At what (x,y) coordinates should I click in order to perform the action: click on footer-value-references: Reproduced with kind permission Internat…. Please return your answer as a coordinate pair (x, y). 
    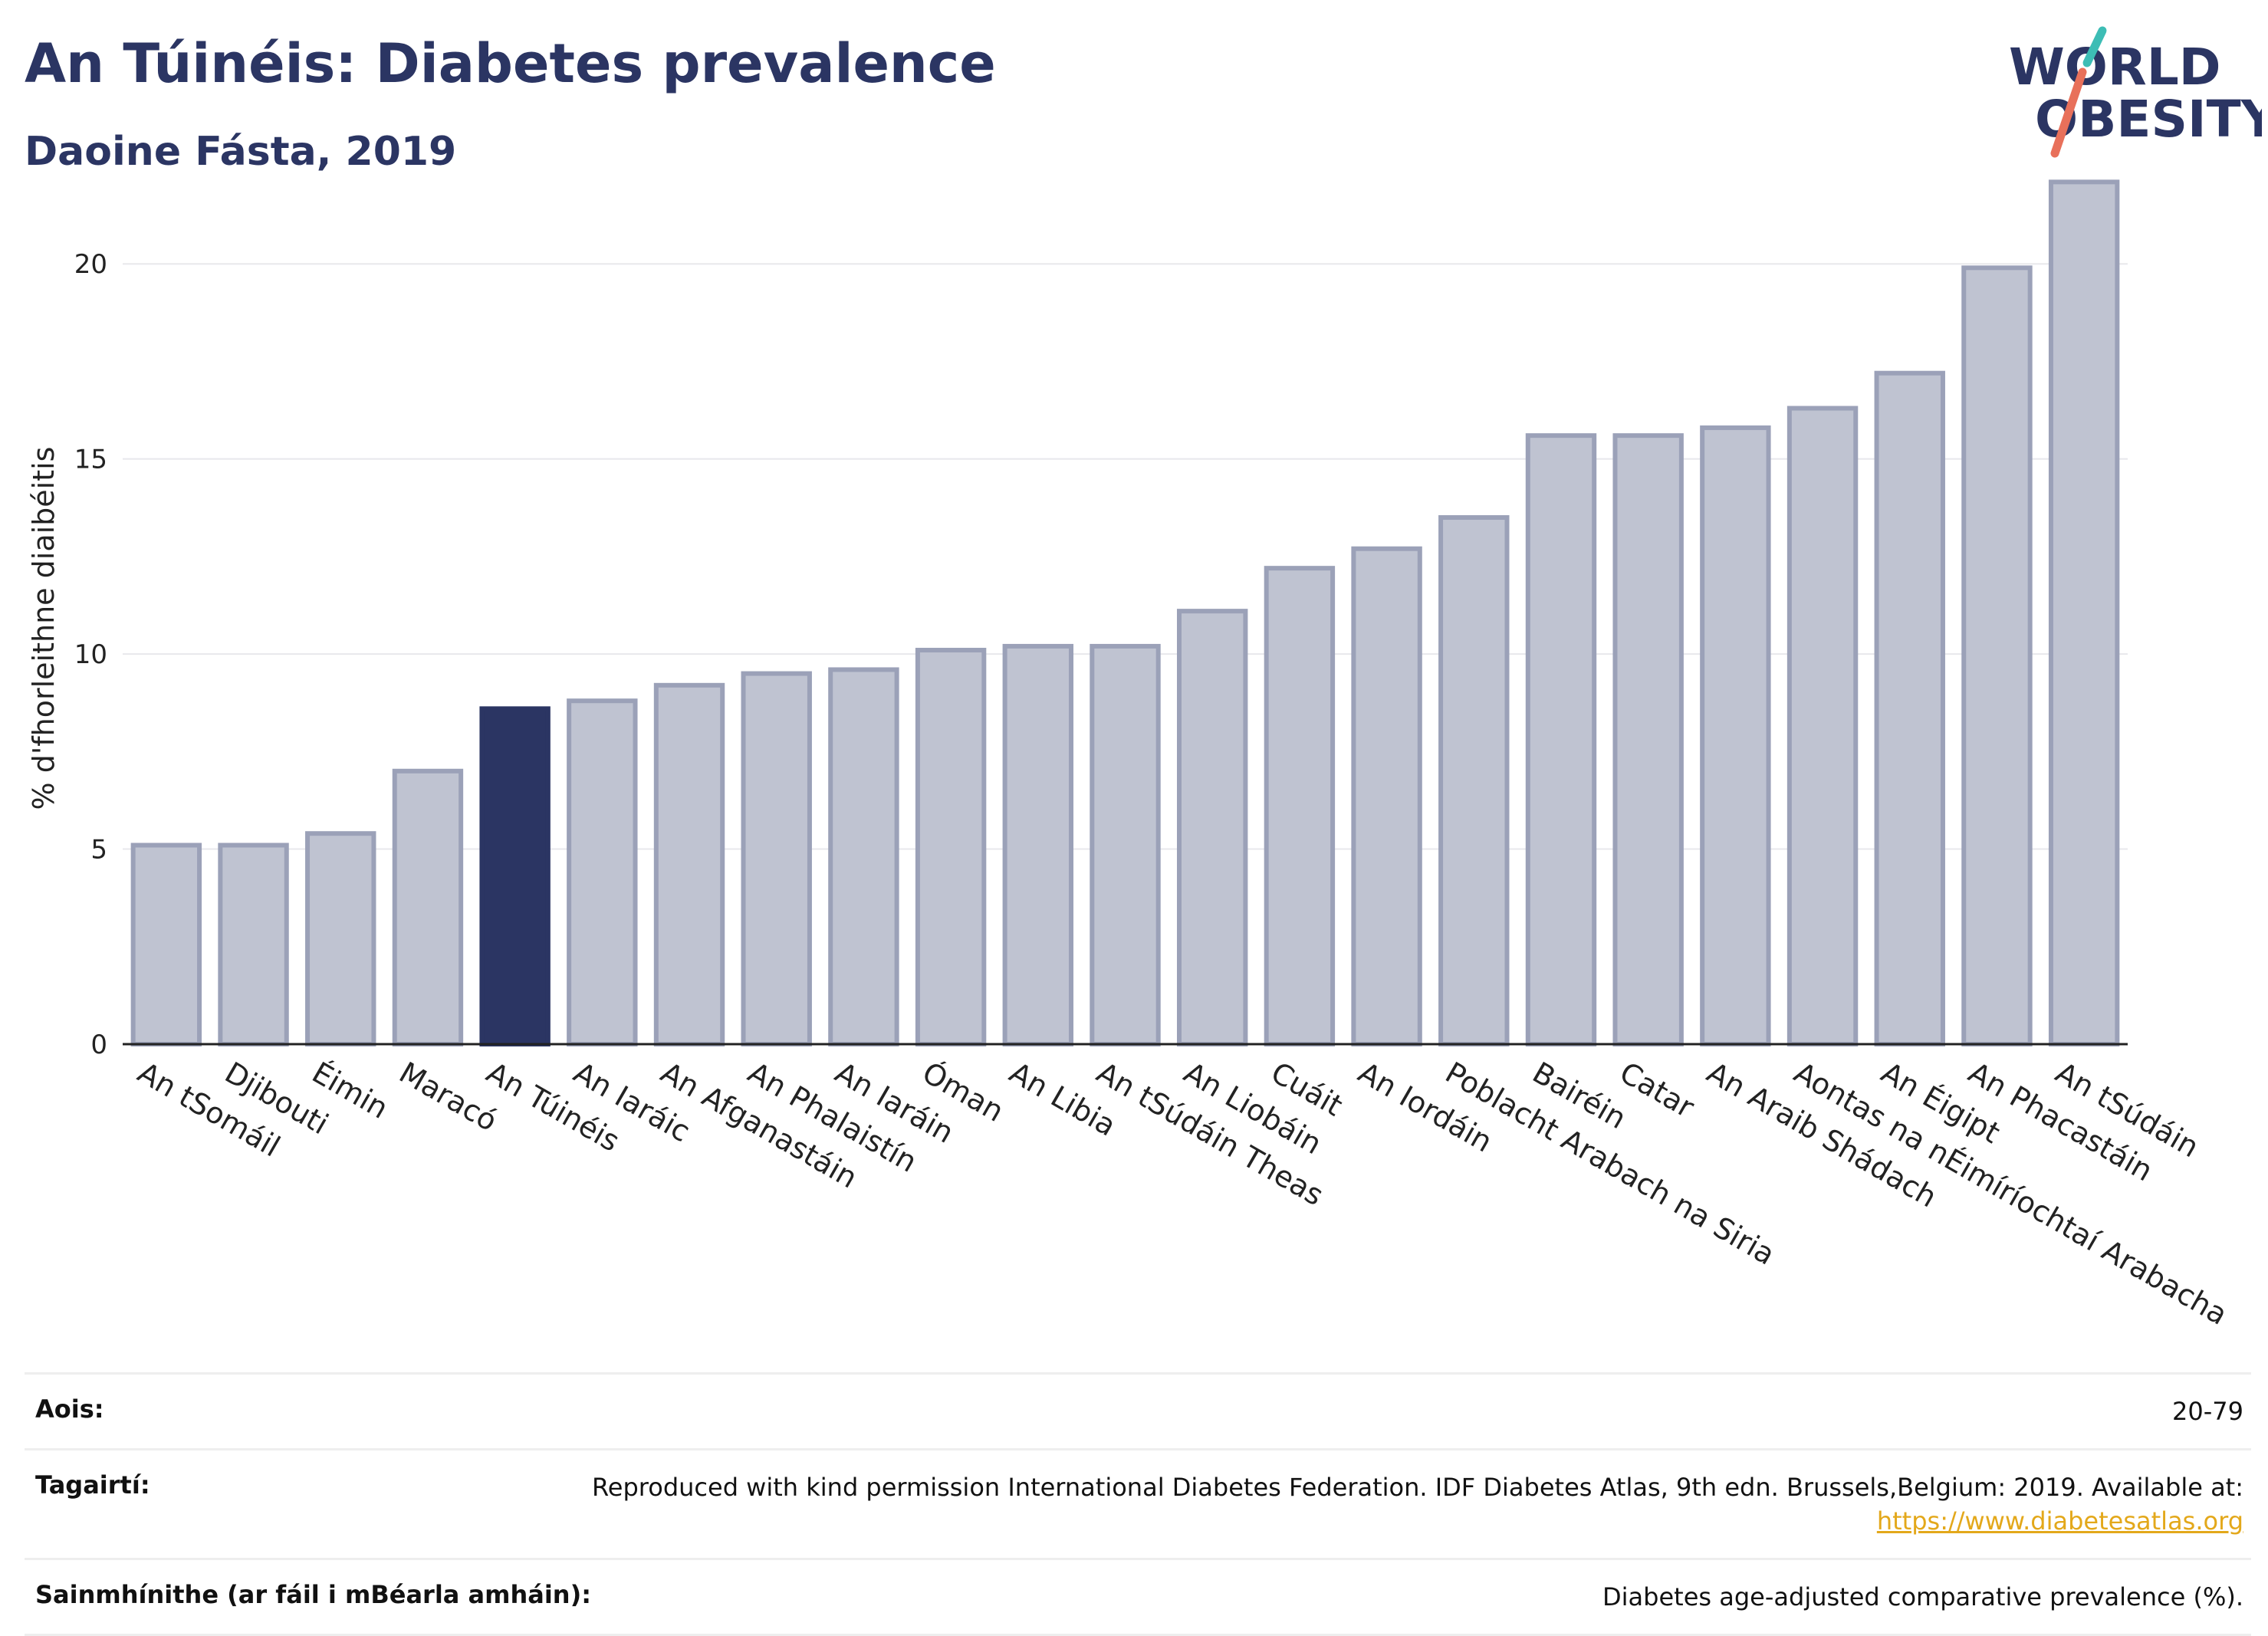
    Looking at the image, I should click on (1417, 1504).